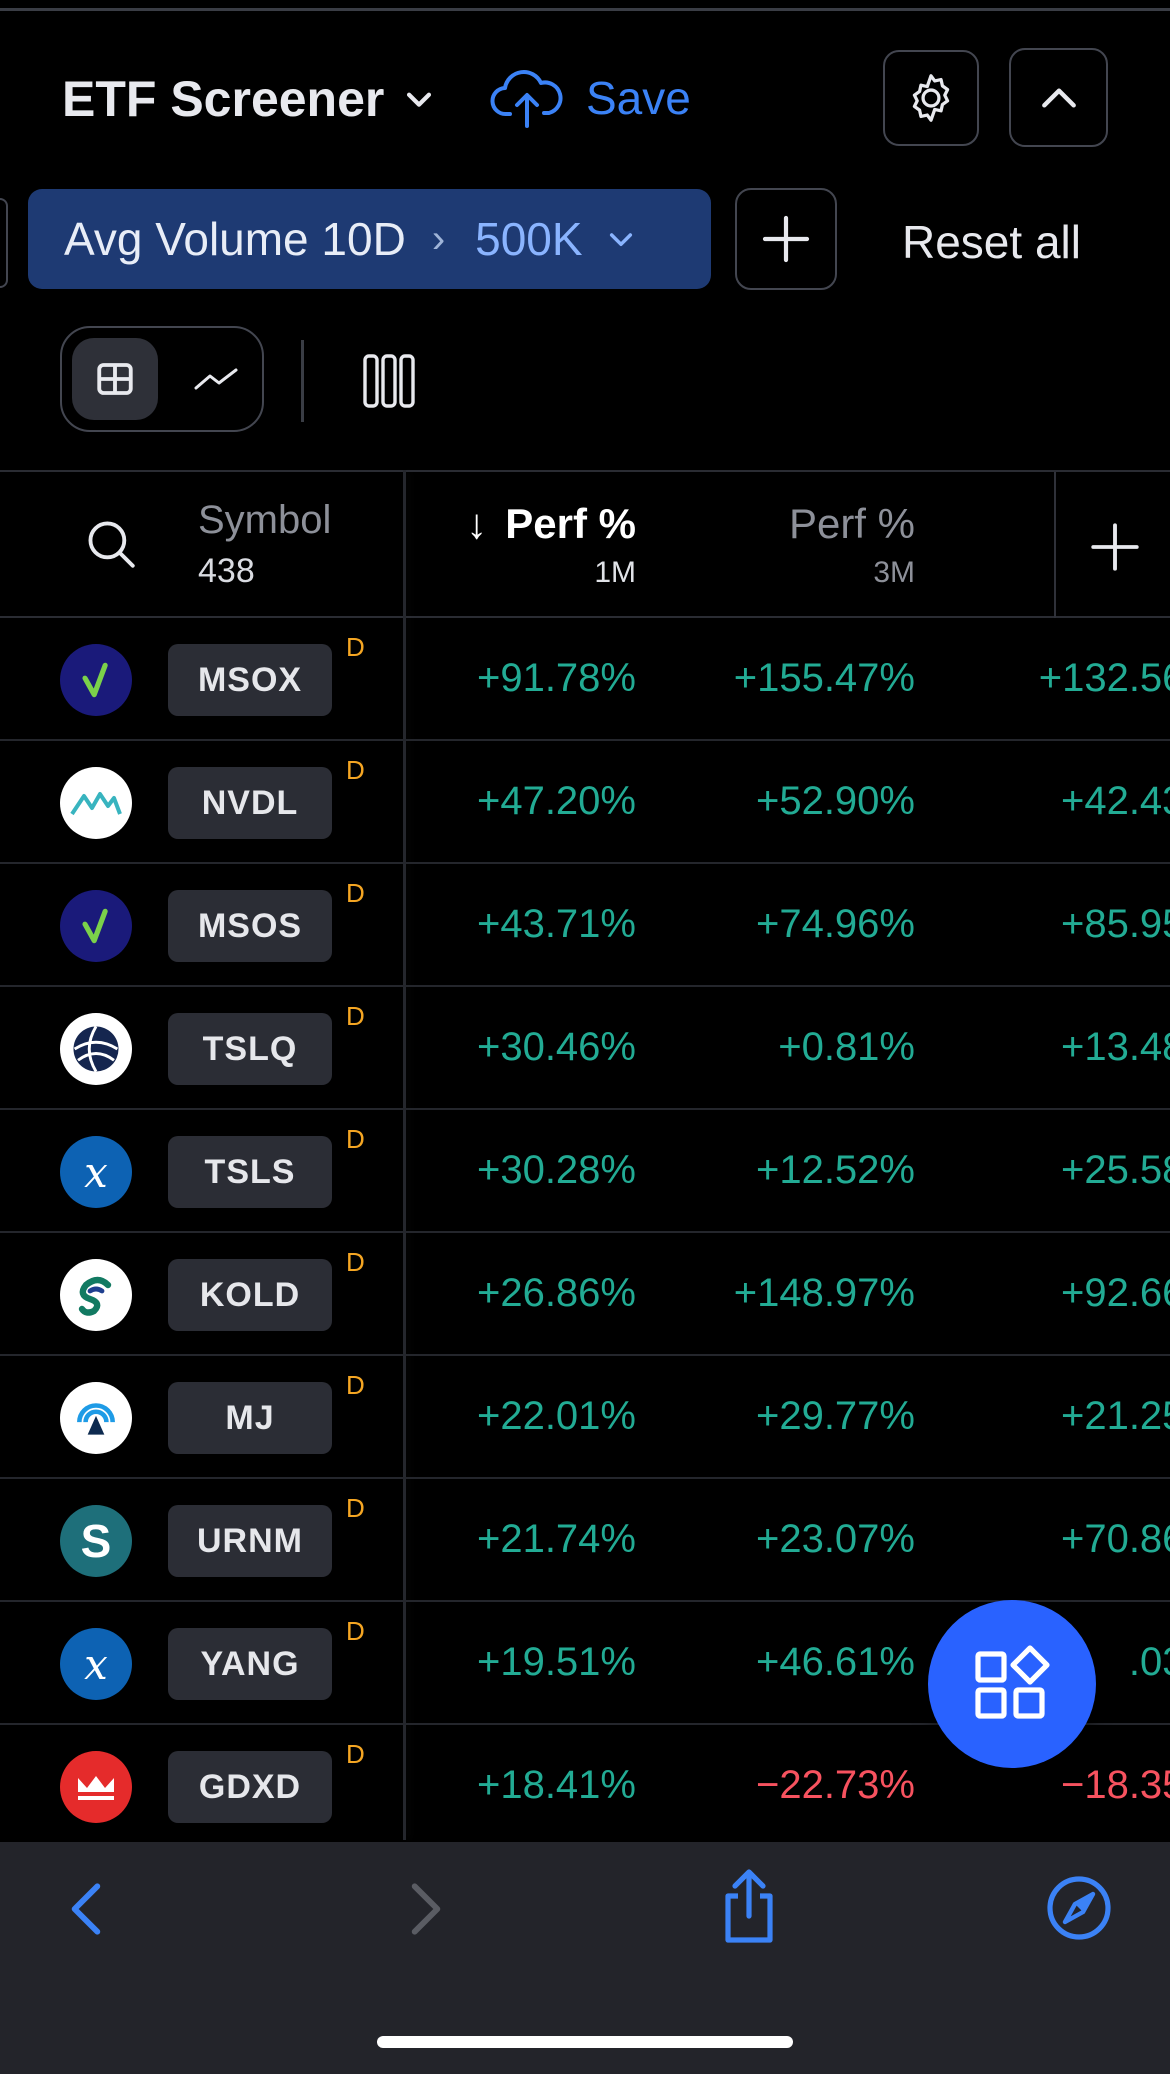 The width and height of the screenshot is (1170, 2074). I want to click on symbol-search-button, so click(111, 546).